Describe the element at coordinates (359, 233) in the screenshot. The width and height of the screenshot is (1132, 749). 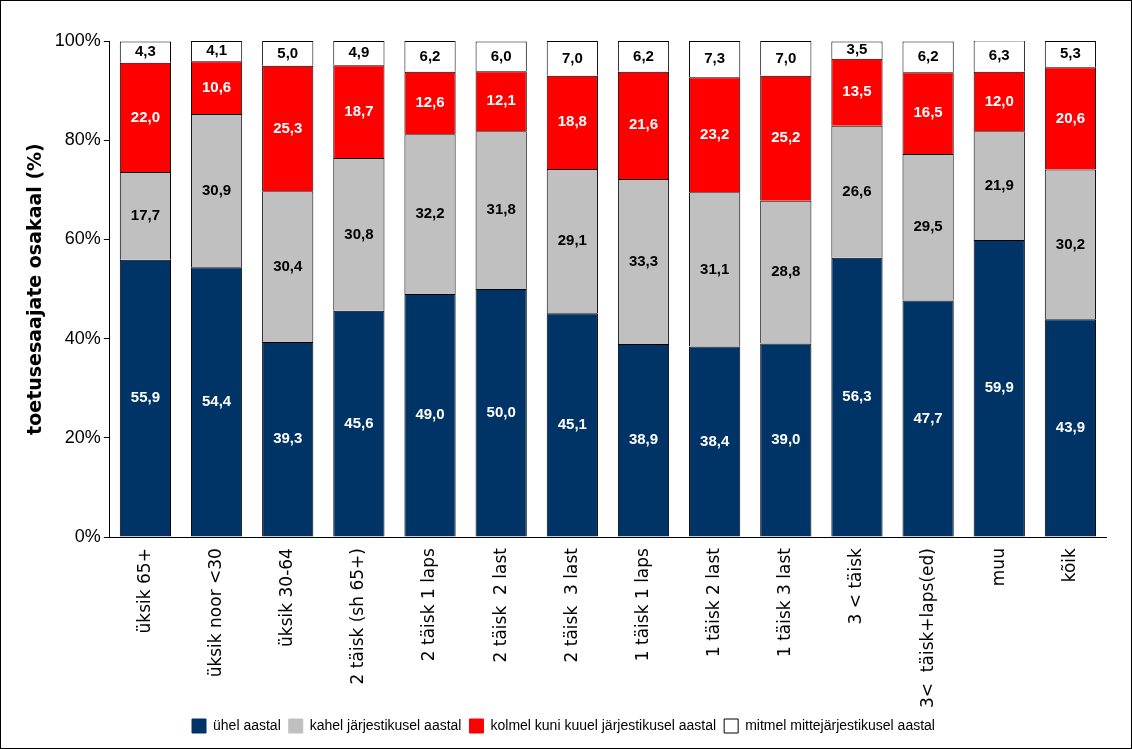
I see `data-label: 30,8` at that location.